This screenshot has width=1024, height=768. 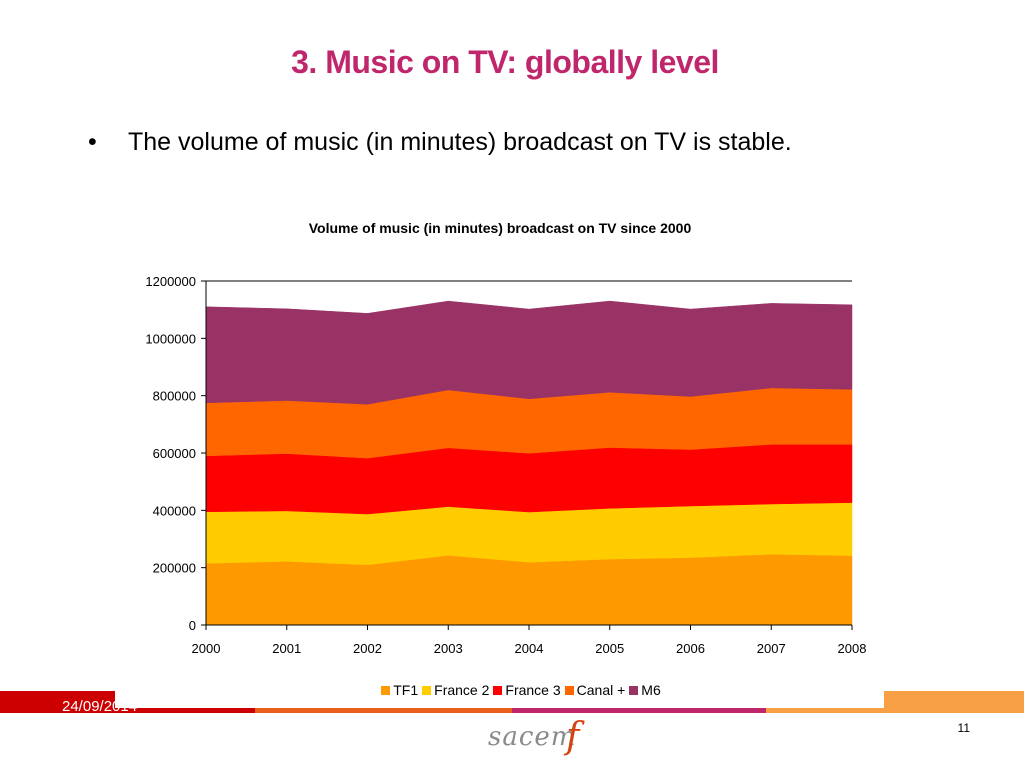 What do you see at coordinates (954, 702) in the screenshot?
I see `footer-right-block` at bounding box center [954, 702].